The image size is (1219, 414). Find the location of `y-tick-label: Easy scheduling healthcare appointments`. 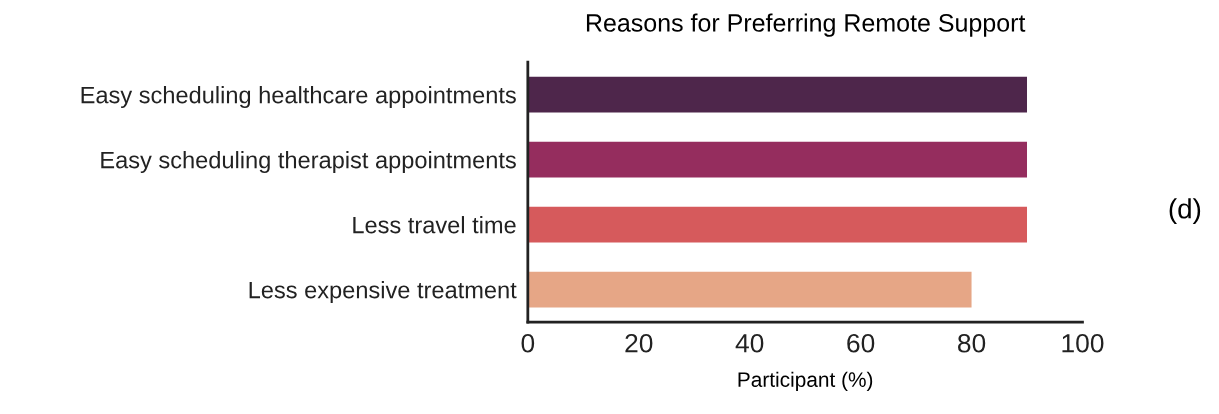

y-tick-label: Easy scheduling healthcare appointments is located at coordinates (298, 97).